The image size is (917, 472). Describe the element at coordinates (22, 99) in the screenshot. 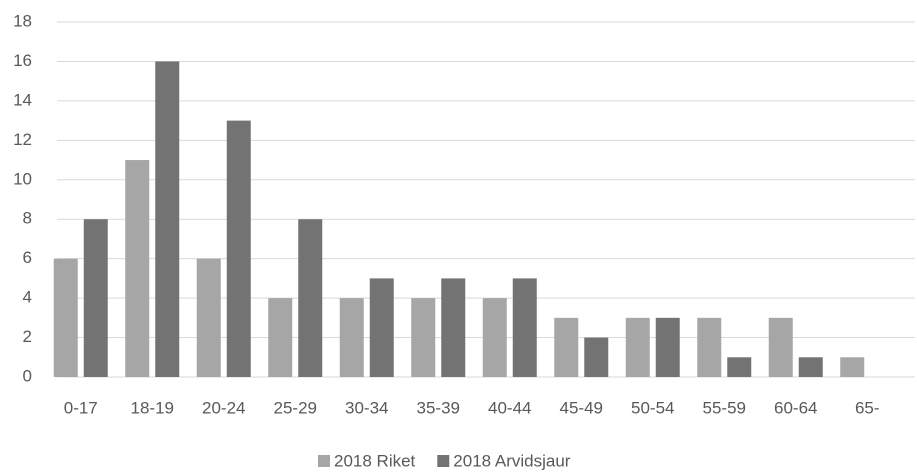

I see `y-tick-label: 14` at that location.